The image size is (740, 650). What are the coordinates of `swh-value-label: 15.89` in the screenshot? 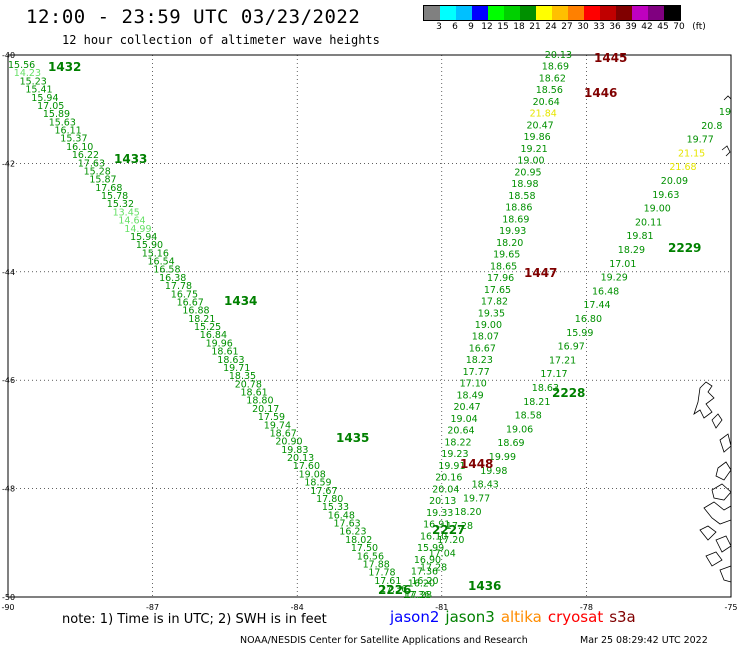 It's located at (56, 114).